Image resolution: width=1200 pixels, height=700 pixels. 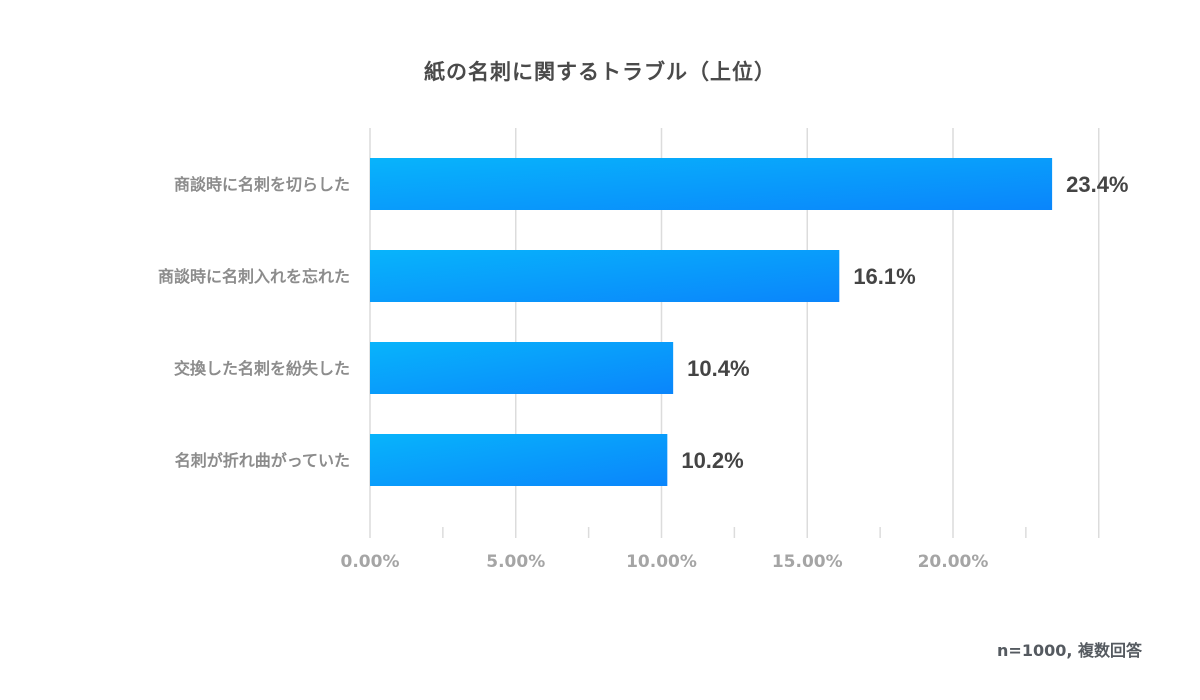 What do you see at coordinates (718, 368) in the screenshot?
I see `data-label: 10.4%` at bounding box center [718, 368].